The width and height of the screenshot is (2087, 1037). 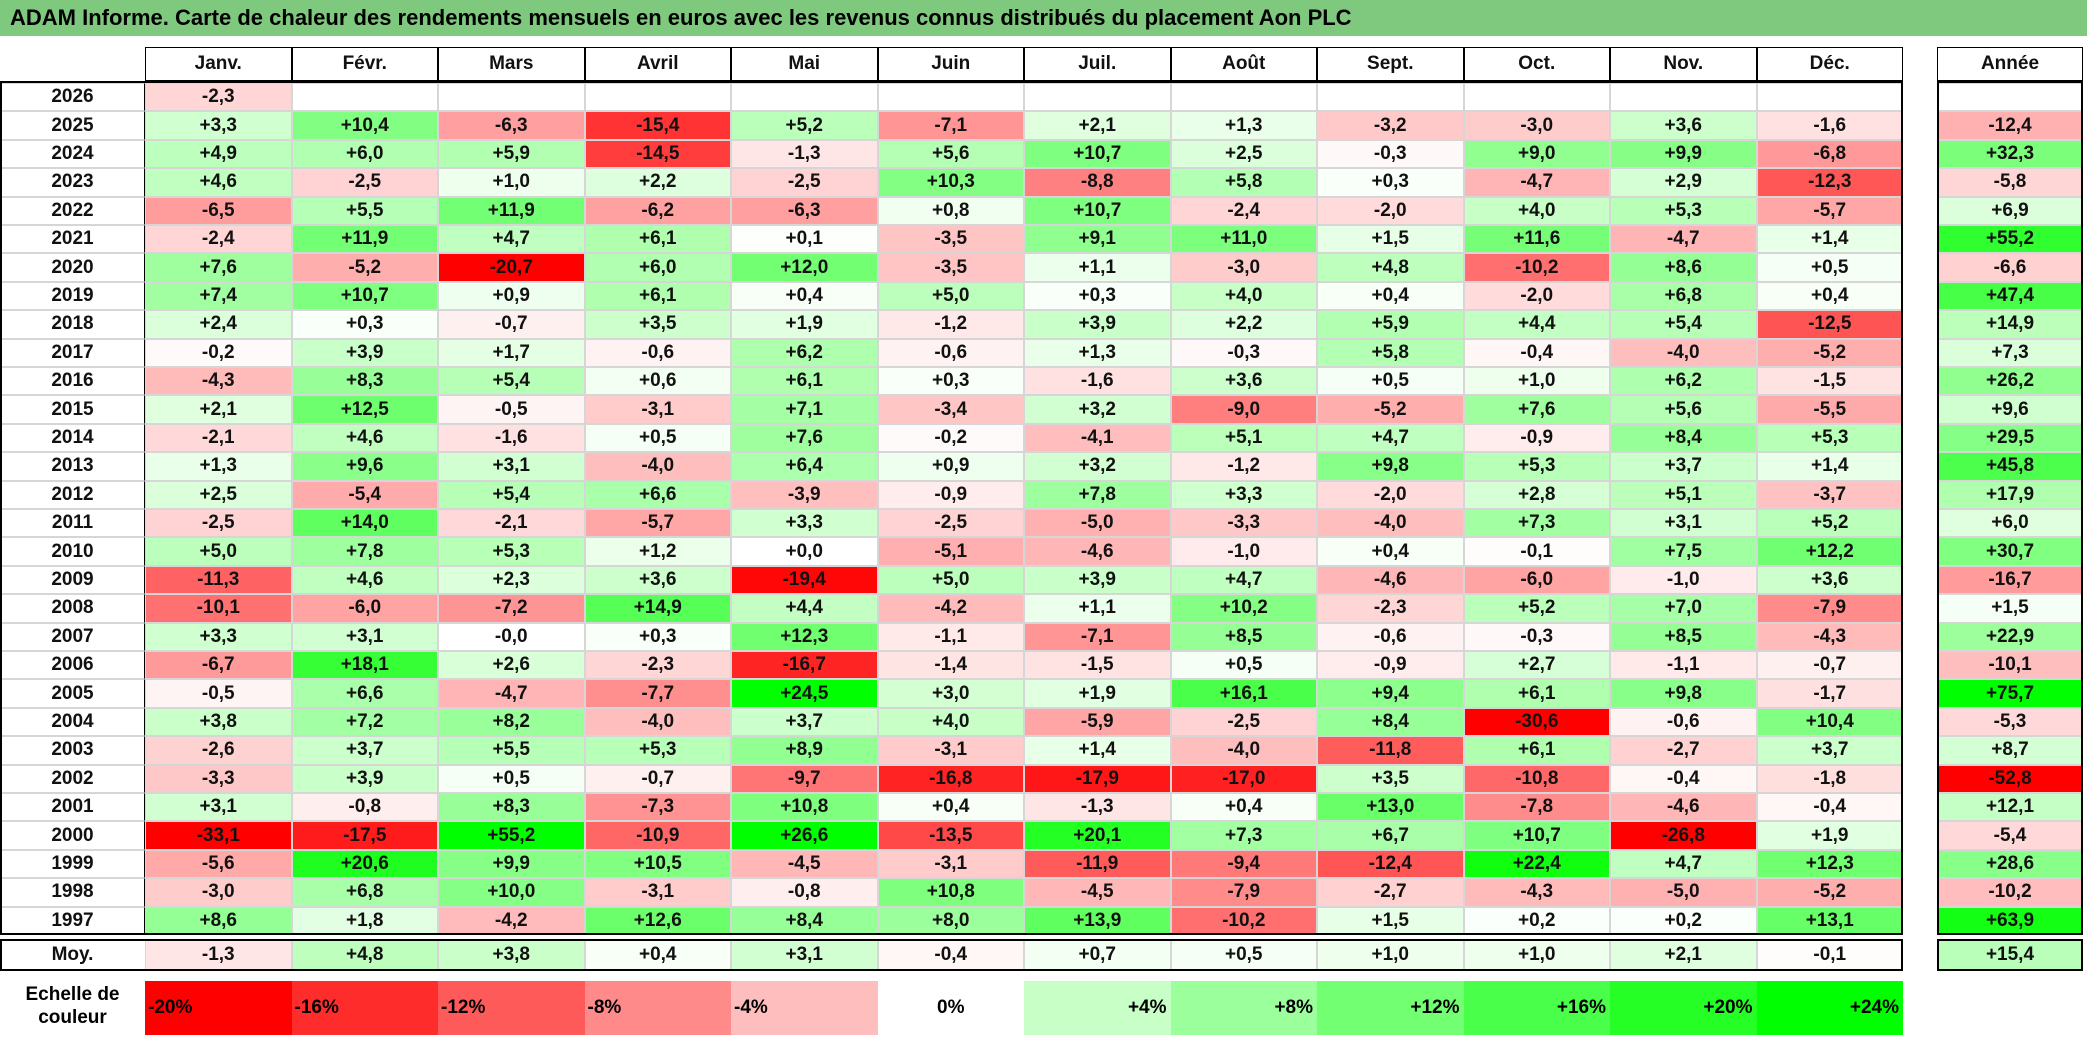 I want to click on heatmap-cell: +1,9, so click(x=1097, y=693).